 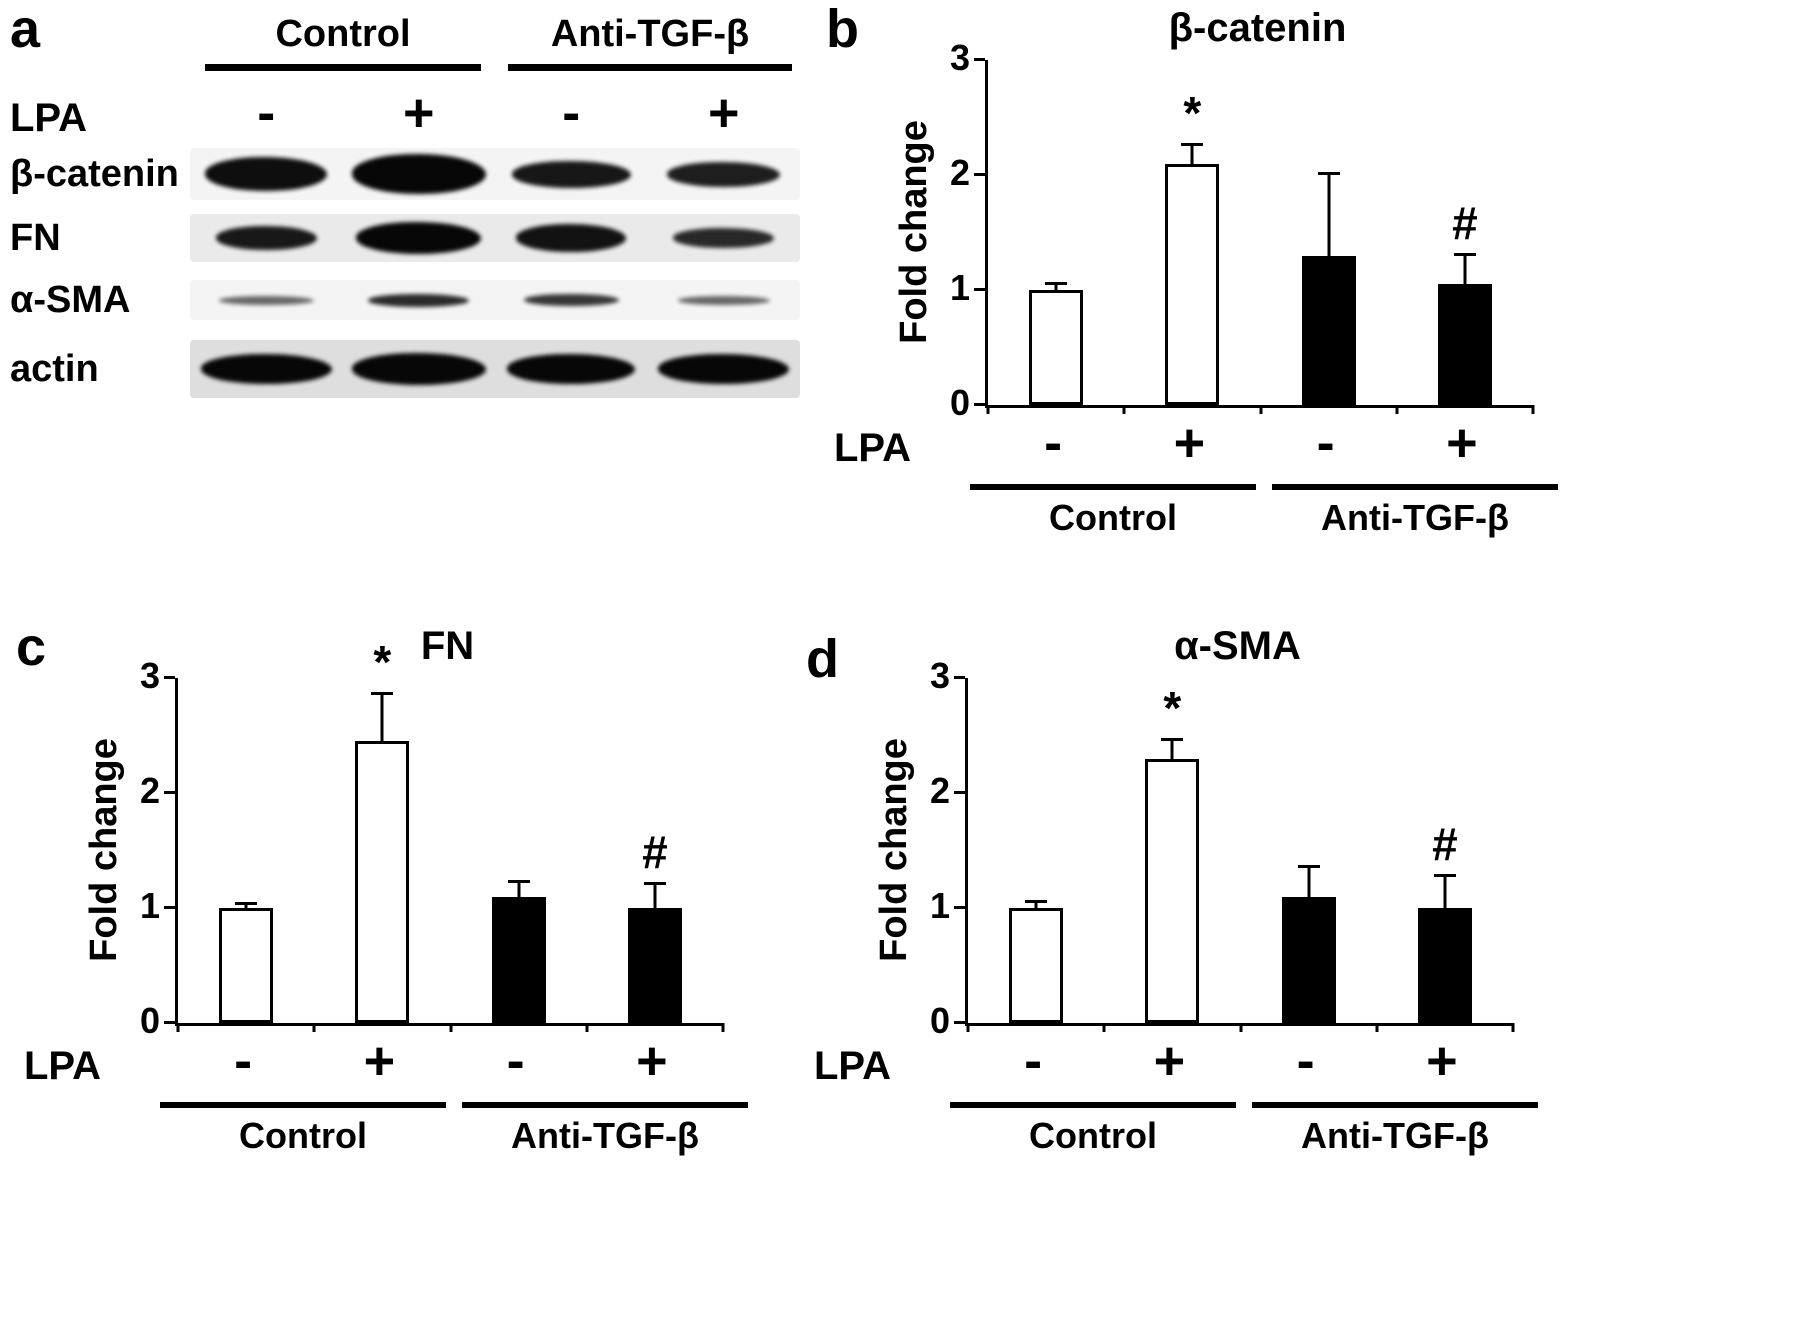 I want to click on blot-group-label-anti-tgf: Anti-TGF-β, so click(x=650, y=42).